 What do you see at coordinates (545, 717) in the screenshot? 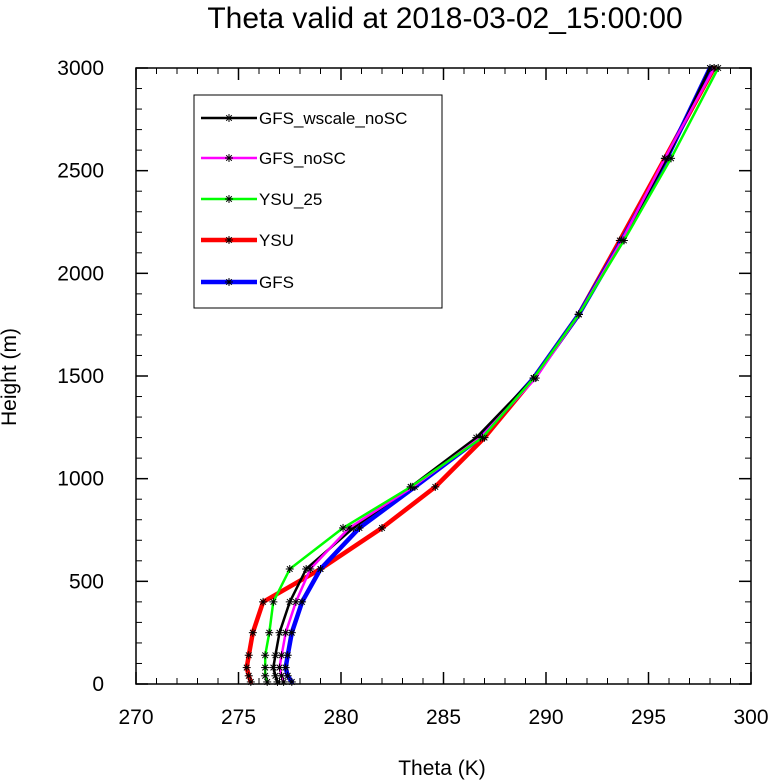
I see `x-tick-label: 290` at bounding box center [545, 717].